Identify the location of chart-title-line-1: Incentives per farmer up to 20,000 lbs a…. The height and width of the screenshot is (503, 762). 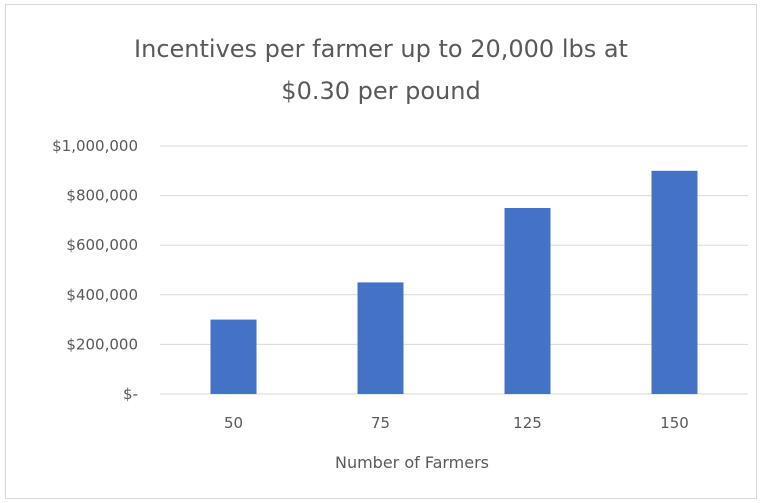
(381, 49).